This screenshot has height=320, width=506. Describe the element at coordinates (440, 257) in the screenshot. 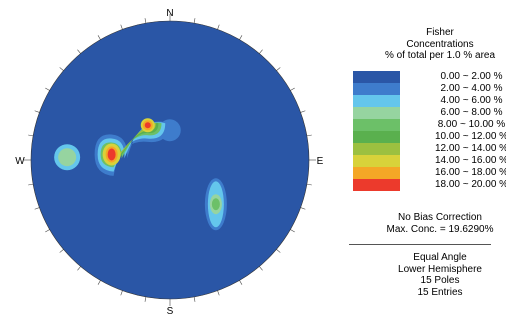

I see `projection-type: Equal Angle` at that location.